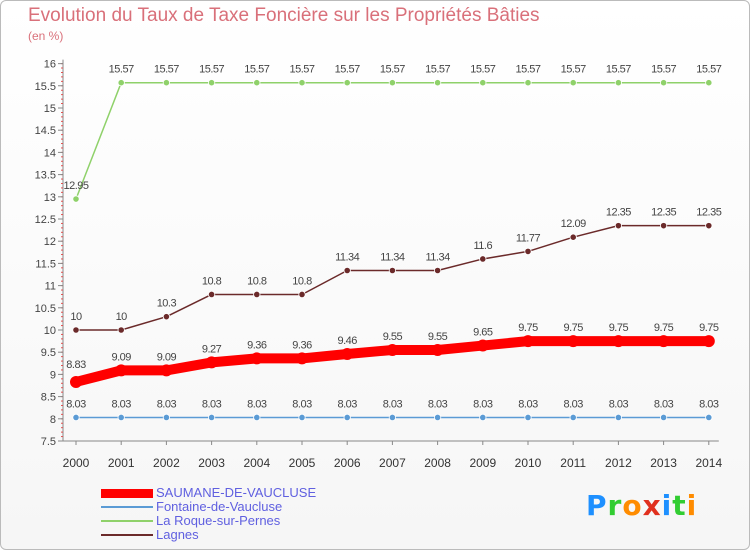 Image resolution: width=750 pixels, height=550 pixels. Describe the element at coordinates (50, 242) in the screenshot. I see `y-tick-label: 12` at that location.